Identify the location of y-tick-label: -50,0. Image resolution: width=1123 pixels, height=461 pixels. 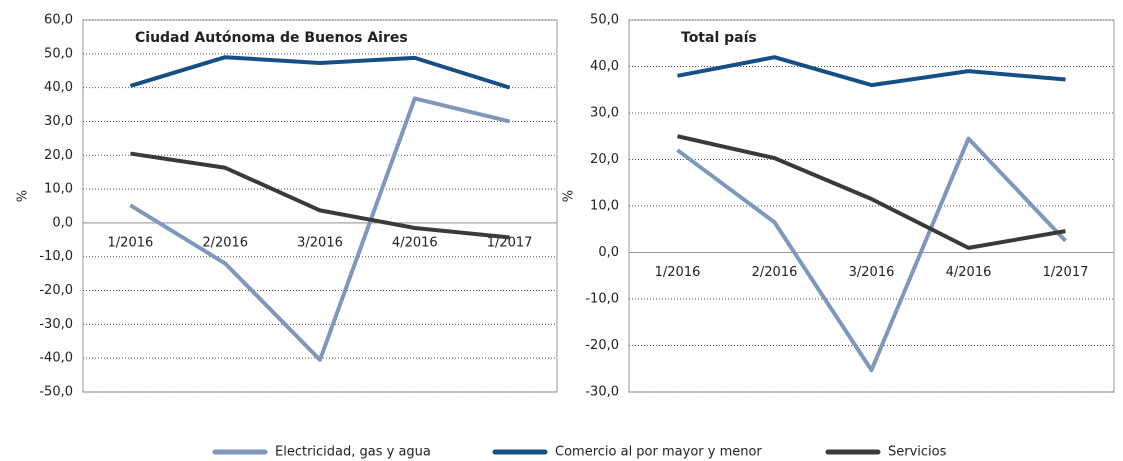
(56, 392).